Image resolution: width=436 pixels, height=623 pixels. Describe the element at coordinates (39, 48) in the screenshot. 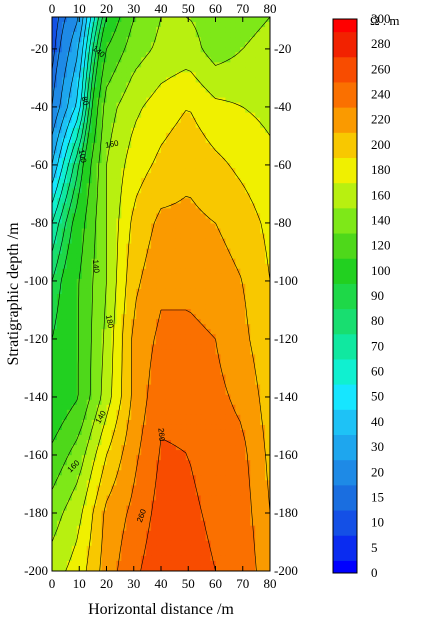

I see `y-tick-label-left: -20` at that location.